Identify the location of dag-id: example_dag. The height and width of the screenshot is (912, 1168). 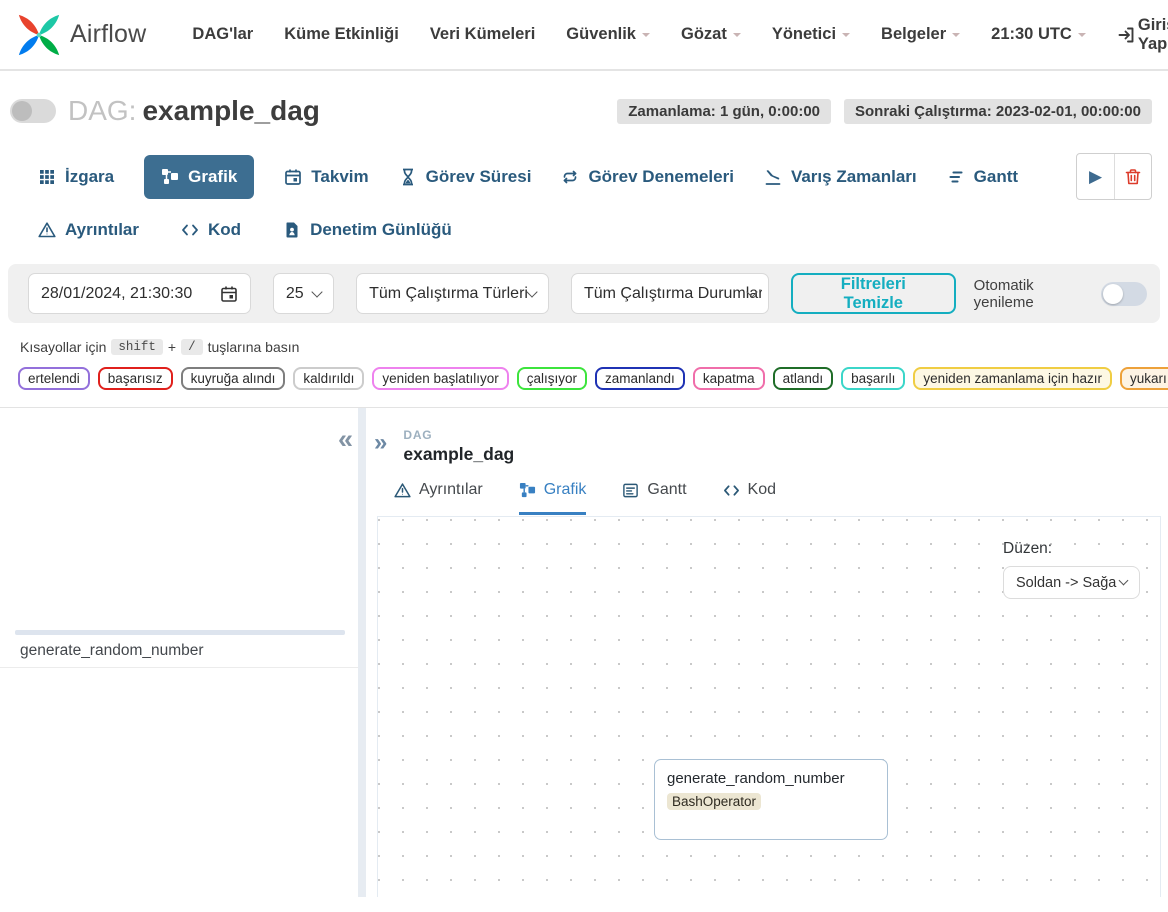
(231, 110).